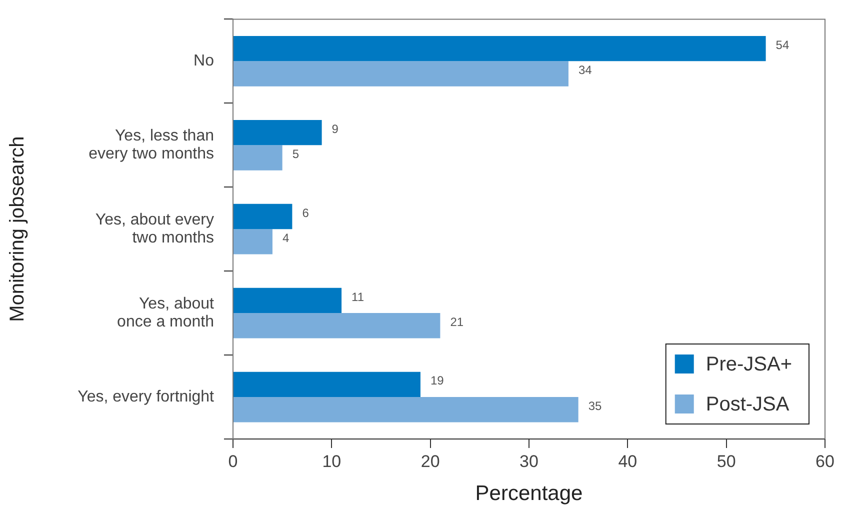  I want to click on data-label: 54, so click(783, 45).